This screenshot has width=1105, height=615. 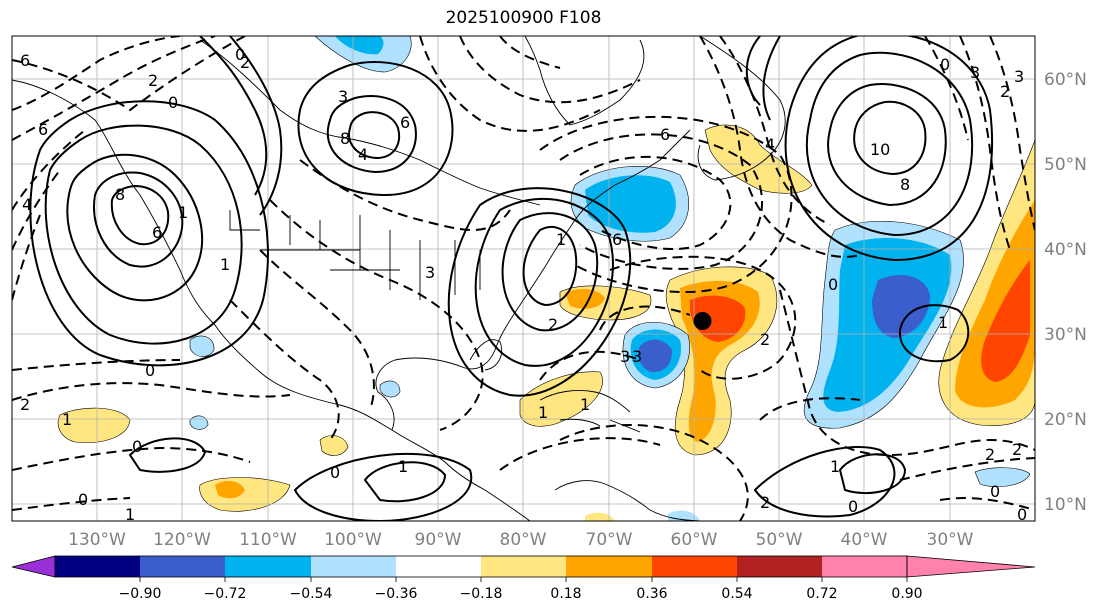 I want to click on colorbar-extend-low, so click(x=33, y=566).